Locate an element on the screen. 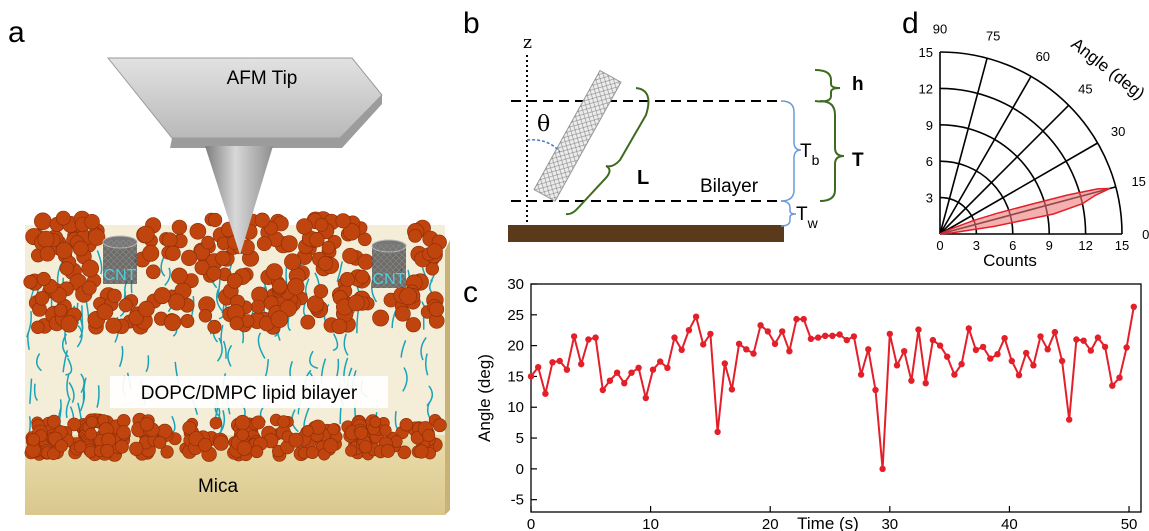  cnt-tube is located at coordinates (577, 135).